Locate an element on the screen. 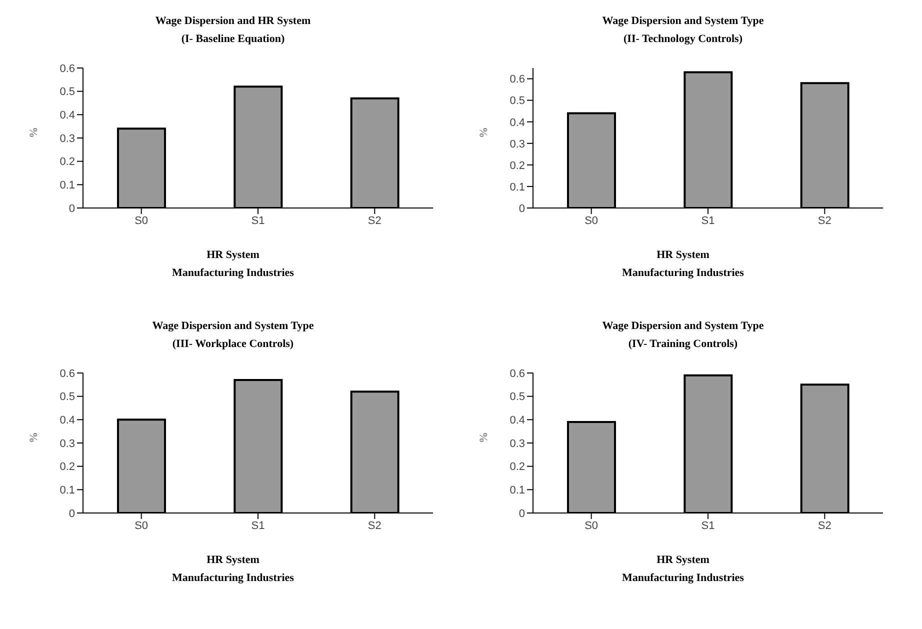  chart-subtitle: (III- Workplace Controls) is located at coordinates (233, 344).